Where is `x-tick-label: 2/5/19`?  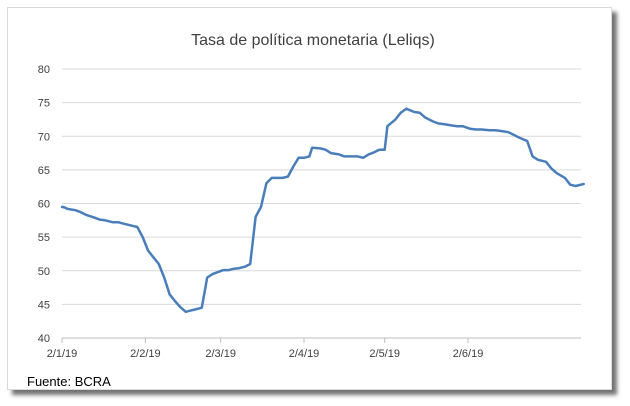
x-tick-label: 2/5/19 is located at coordinates (384, 354).